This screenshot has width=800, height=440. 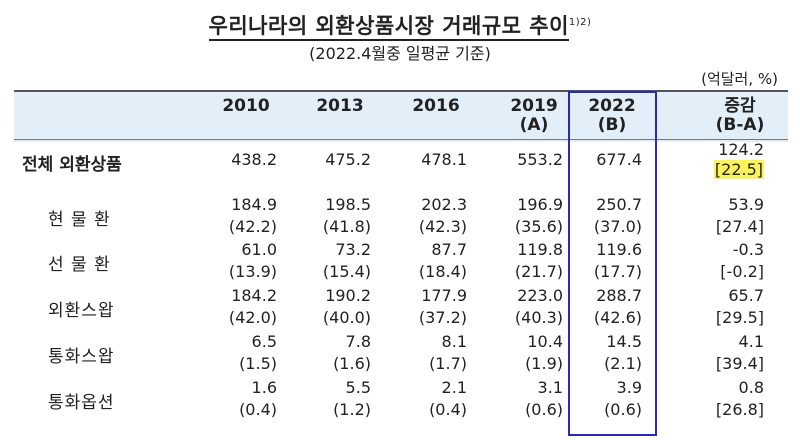 I want to click on value-cell: 87.7, so click(x=449, y=249).